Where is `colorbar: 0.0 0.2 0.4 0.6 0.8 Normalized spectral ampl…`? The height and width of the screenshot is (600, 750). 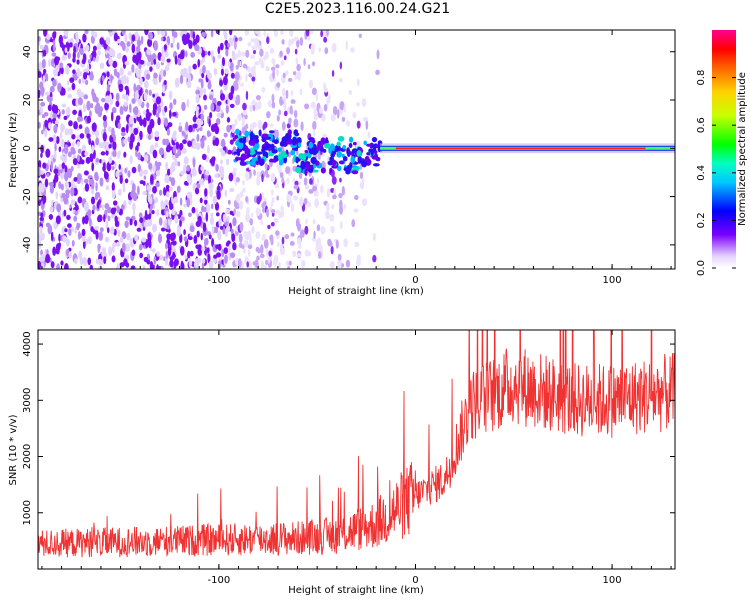
colorbar: 0.0 0.2 0.4 0.6 0.8 Normalized spectral ampl… is located at coordinates (722, 153).